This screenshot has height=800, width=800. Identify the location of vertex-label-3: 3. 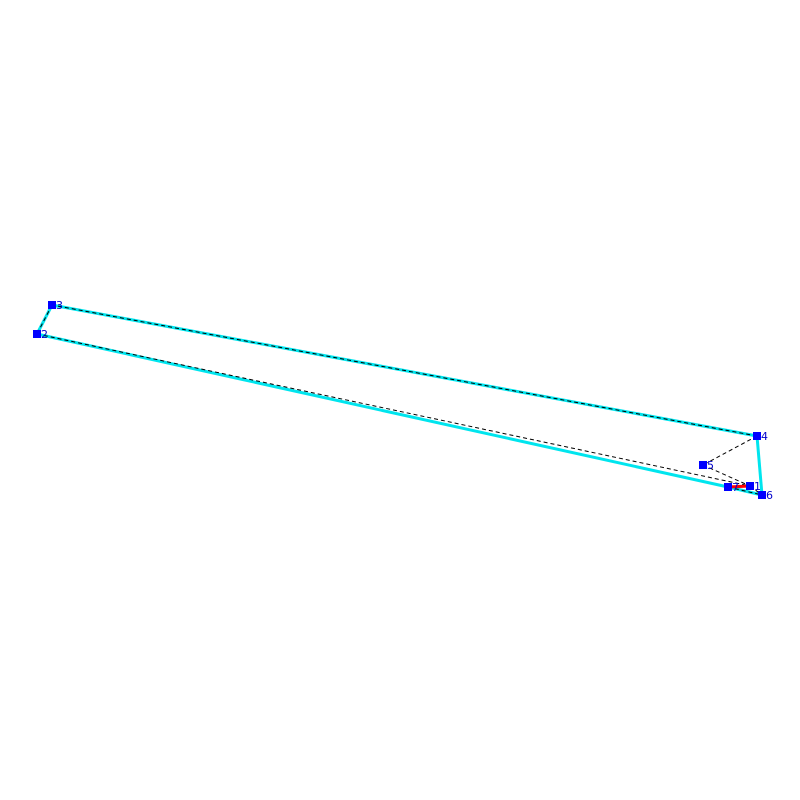
(59, 305).